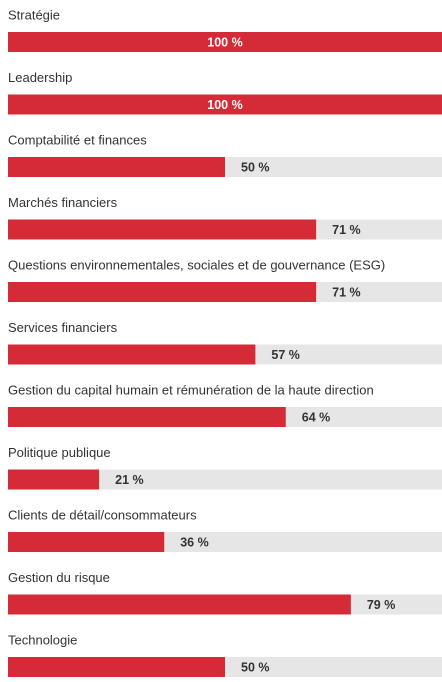 This screenshot has height=682, width=442. What do you see at coordinates (40, 77) in the screenshot?
I see `category-label: Leadership` at bounding box center [40, 77].